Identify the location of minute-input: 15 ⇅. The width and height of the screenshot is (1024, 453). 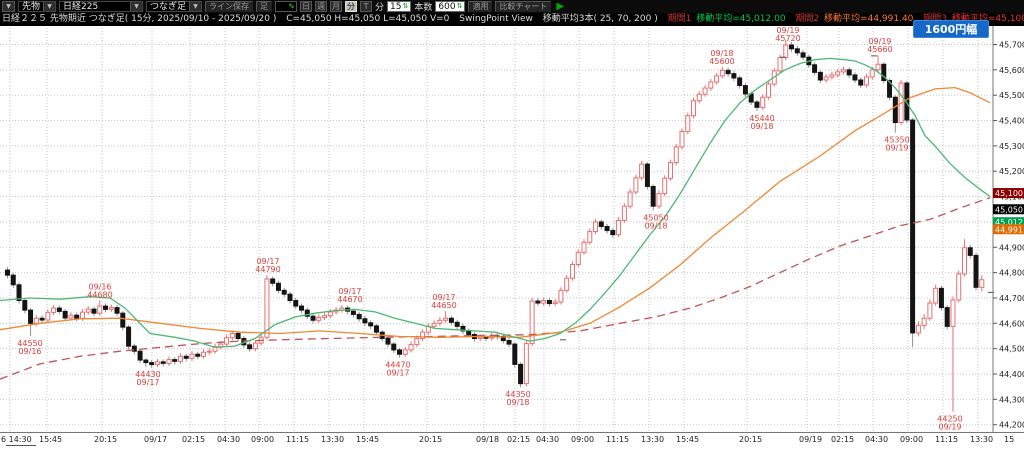
(399, 6).